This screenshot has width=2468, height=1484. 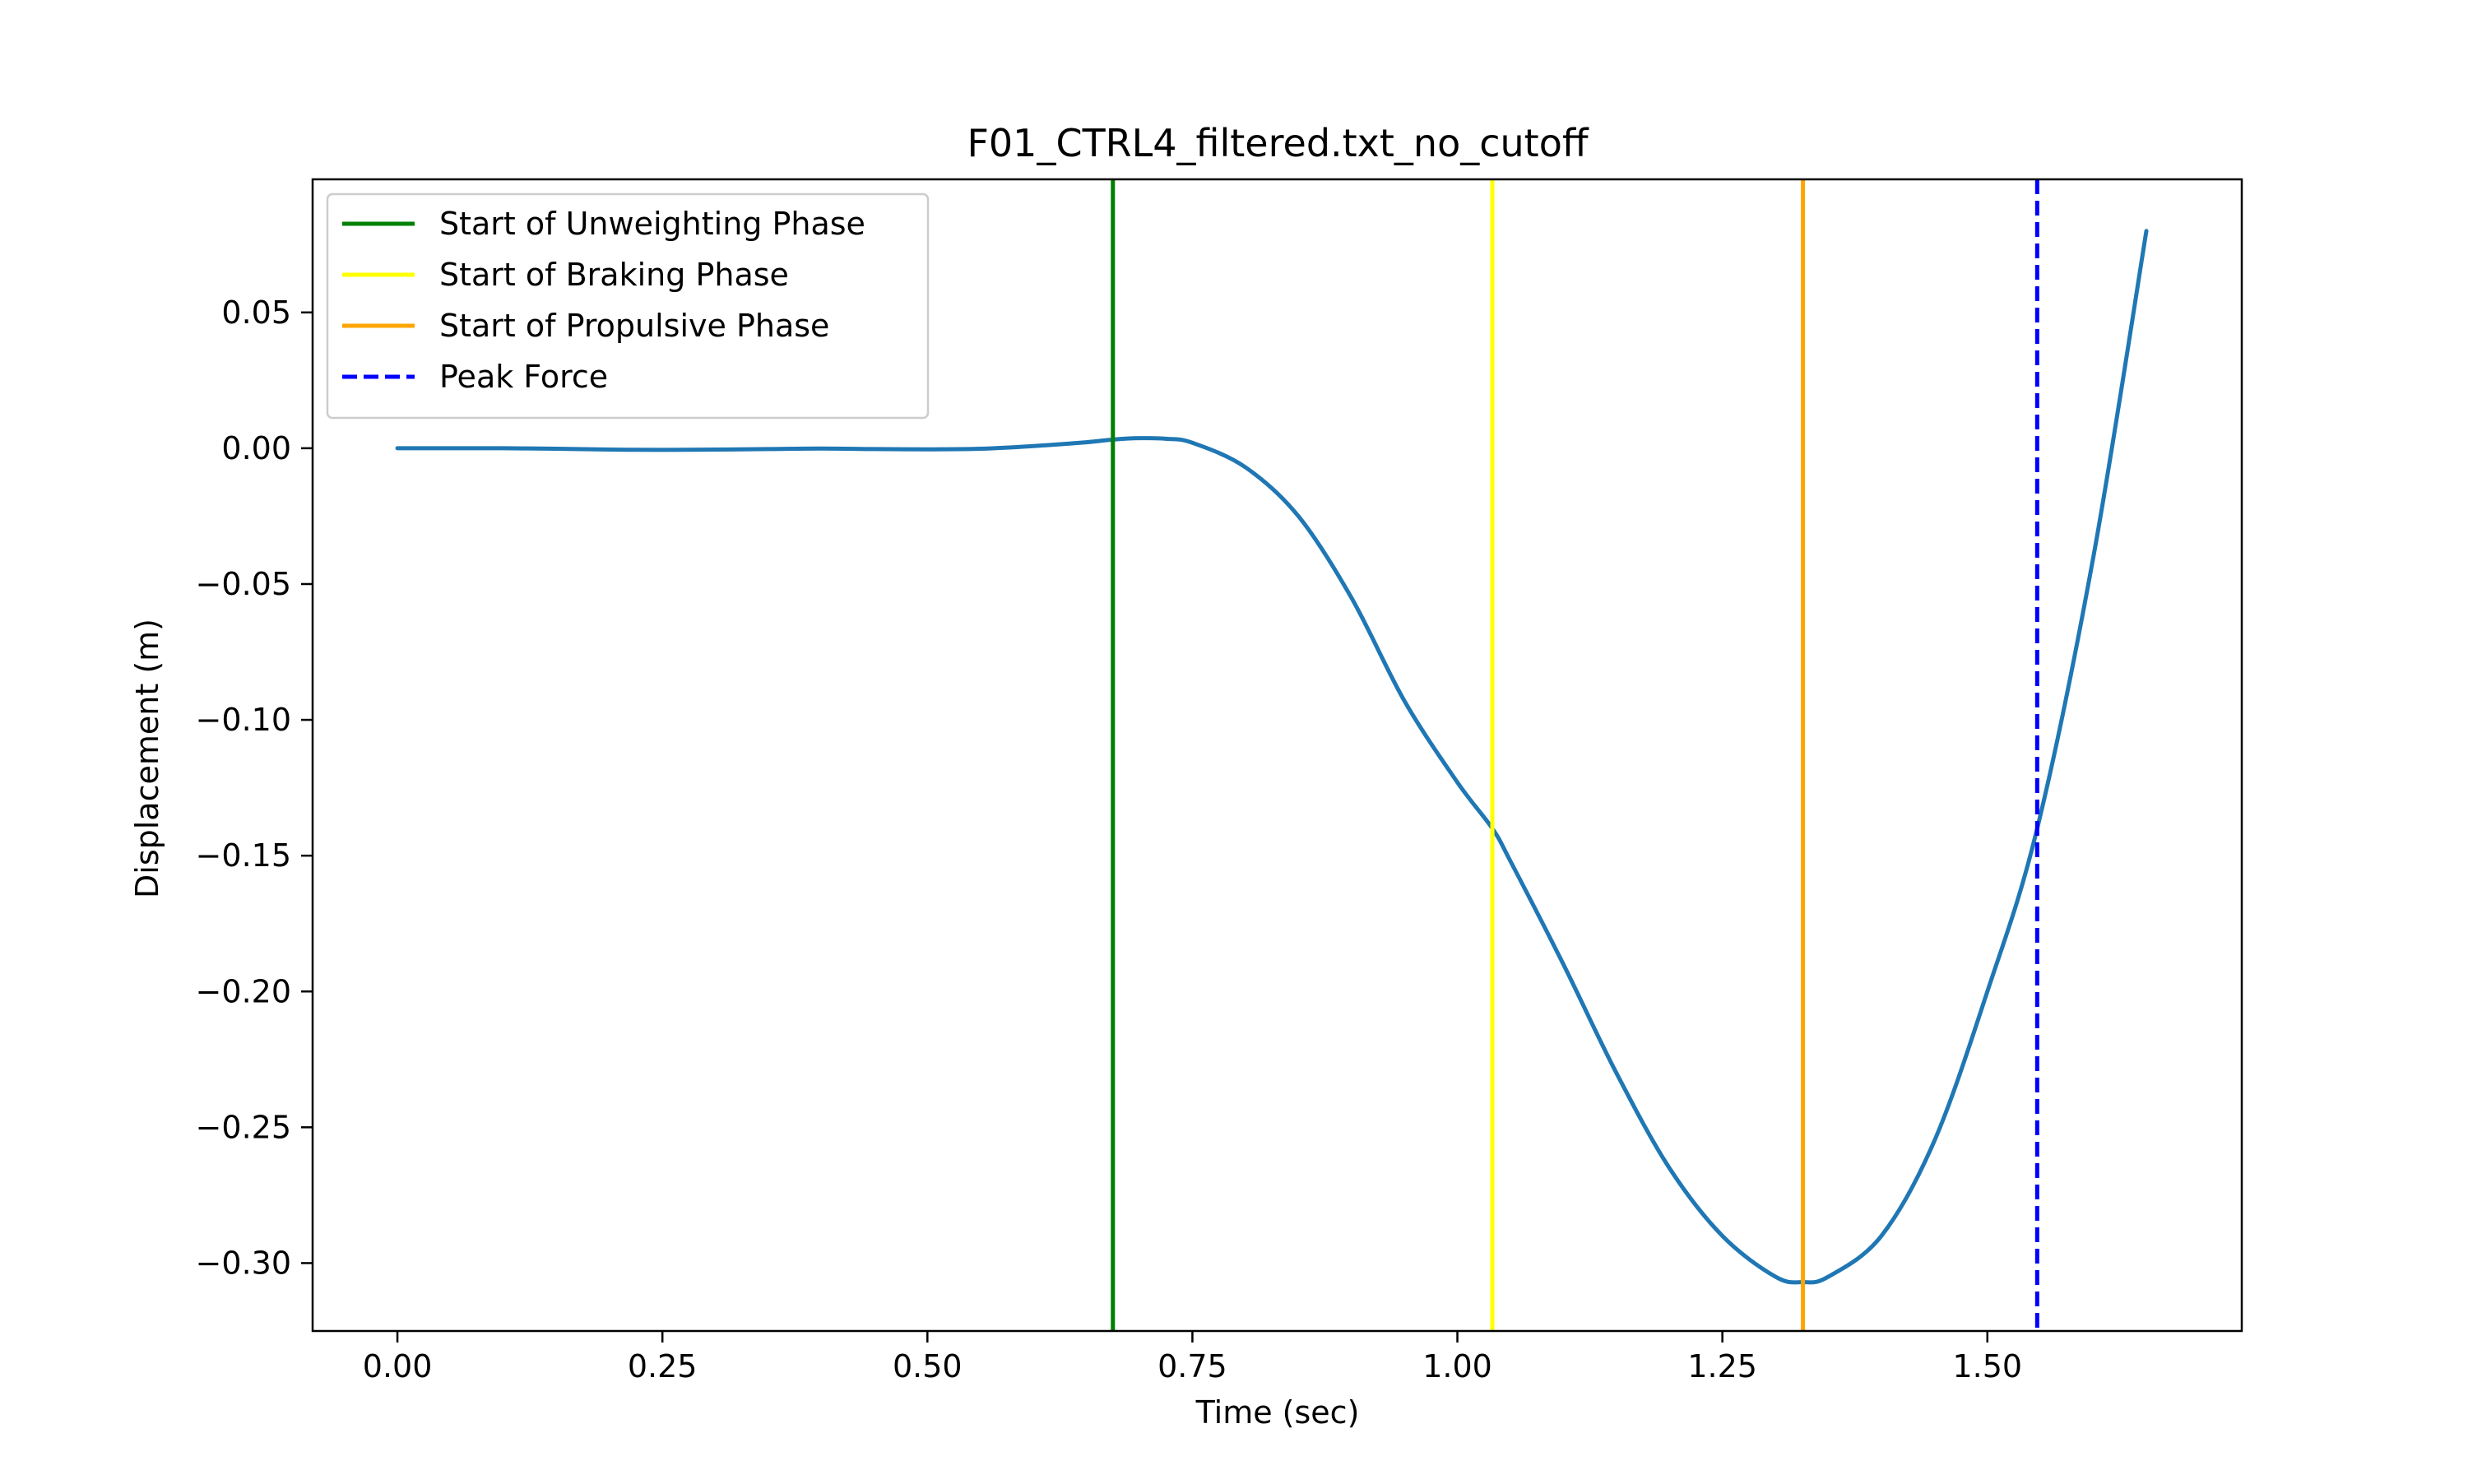 I want to click on x-axis: 0.00 0.25 0.50 0.75 1.00 1.25 1.50, so click(x=1192, y=1357).